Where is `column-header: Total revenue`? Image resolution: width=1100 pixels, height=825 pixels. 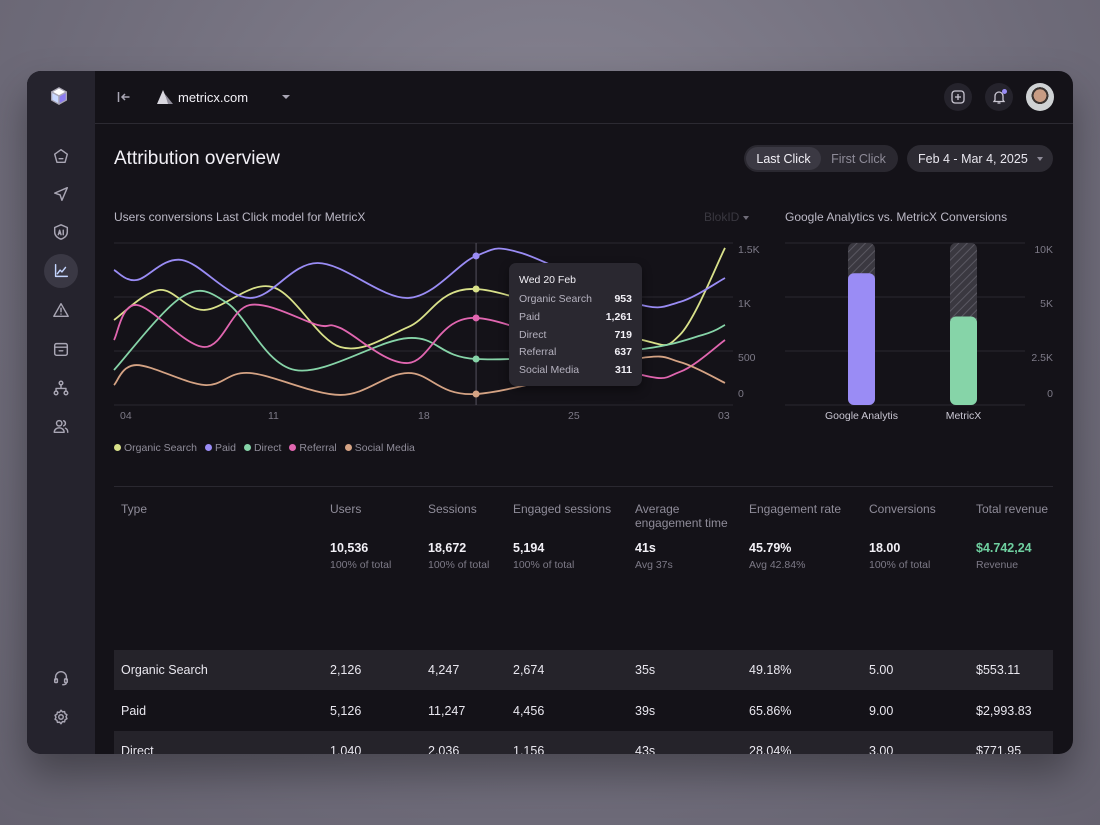
column-header: Total revenue is located at coordinates (1012, 509).